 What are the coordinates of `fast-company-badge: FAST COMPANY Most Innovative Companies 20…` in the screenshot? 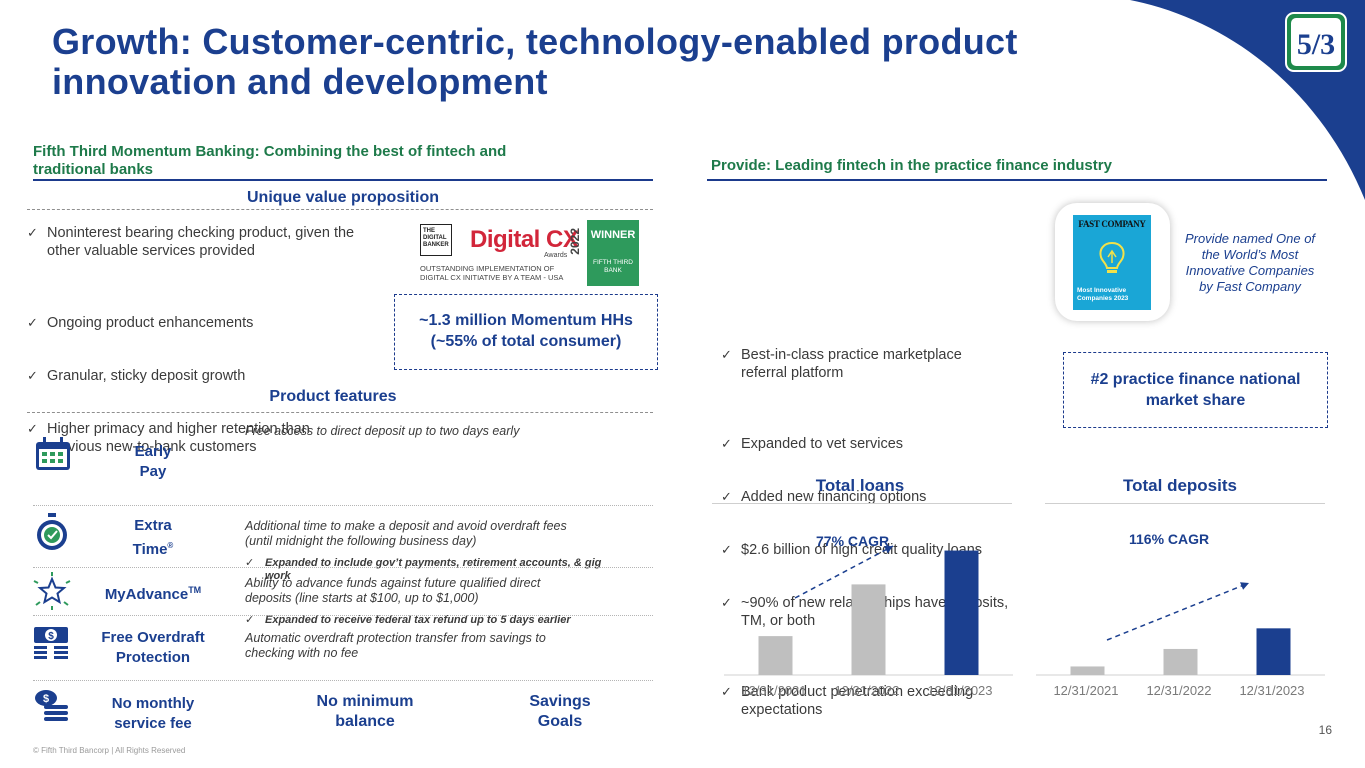 It's located at (1112, 262).